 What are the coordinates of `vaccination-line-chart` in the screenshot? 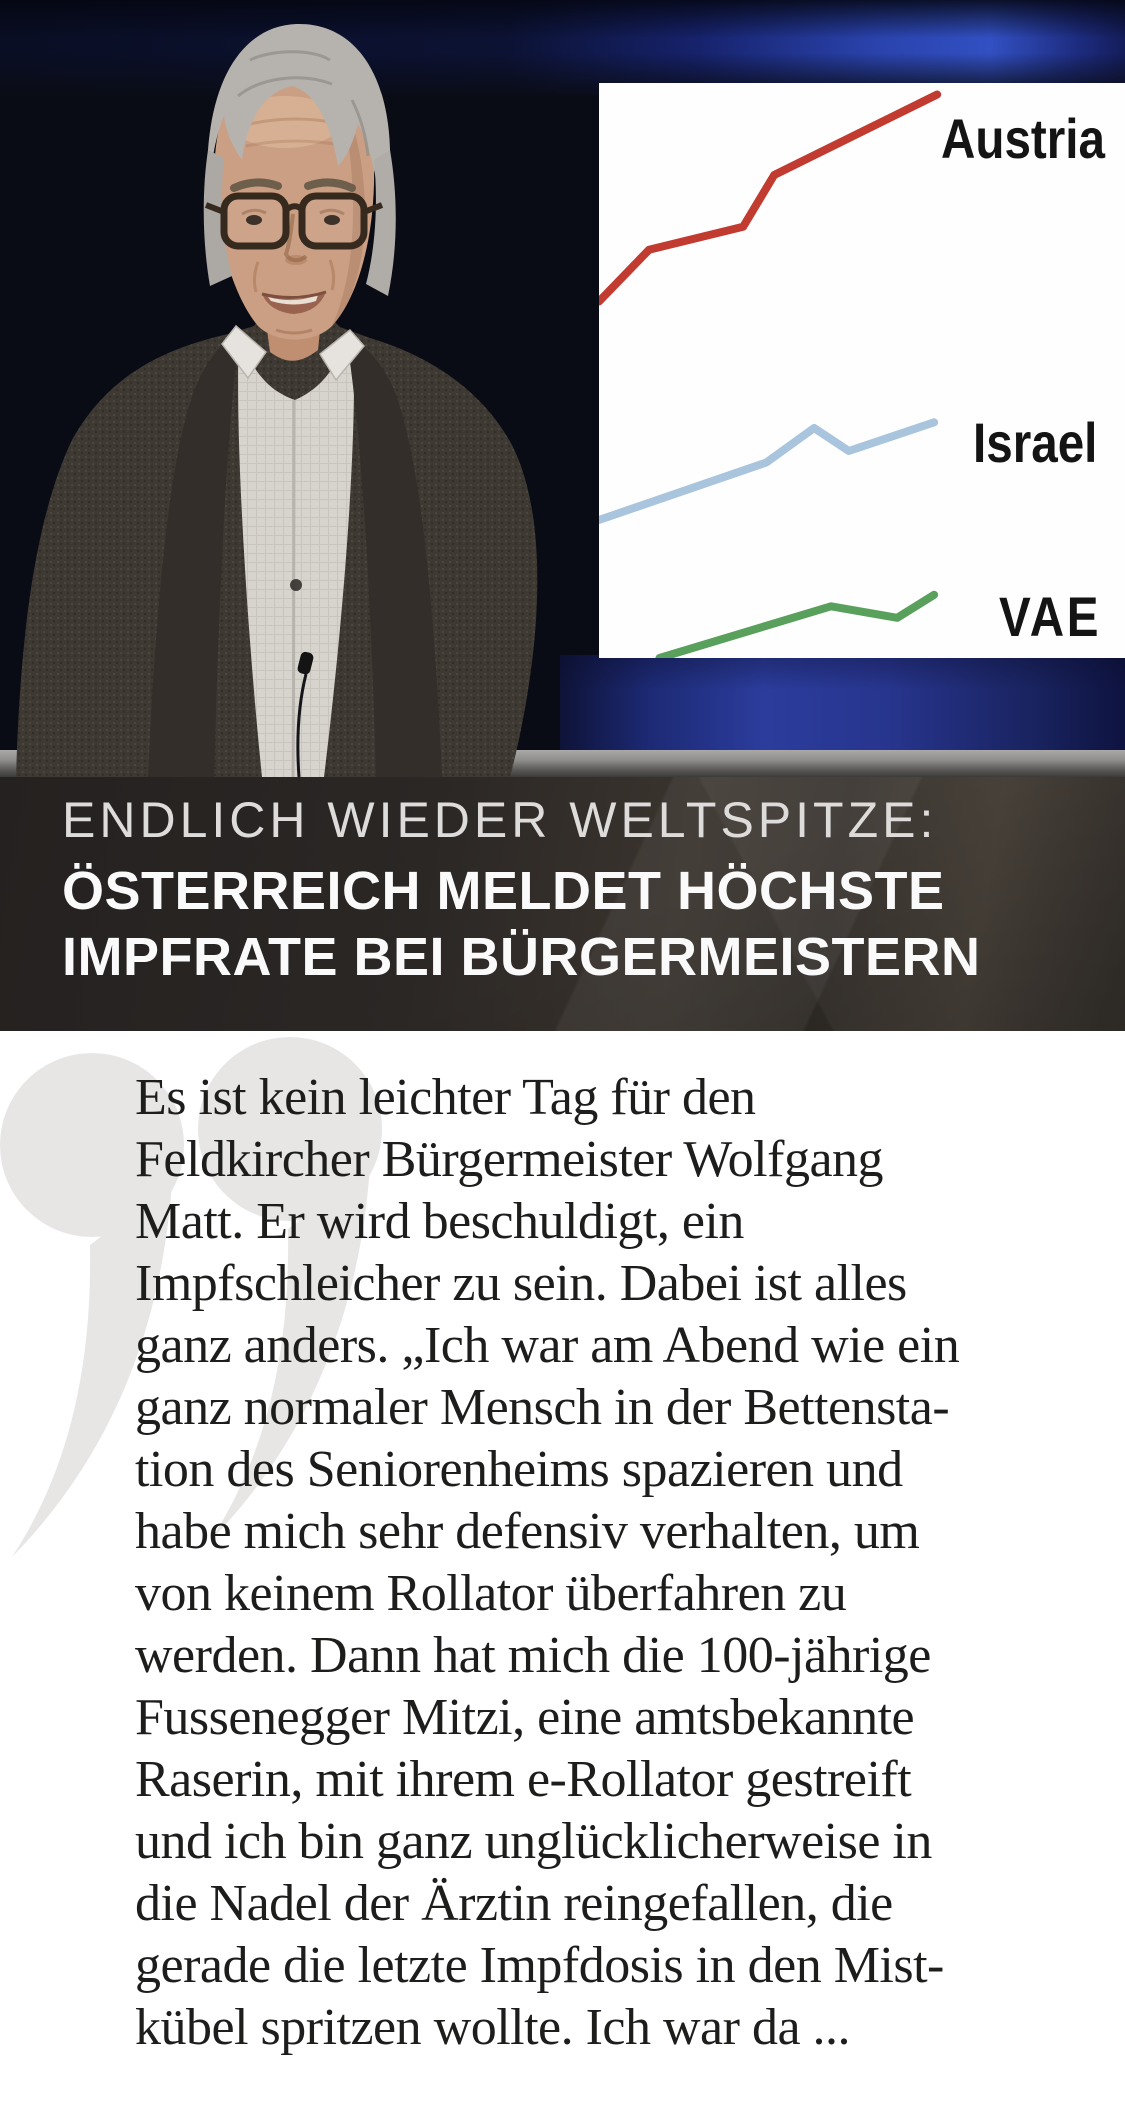 It's located at (770, 374).